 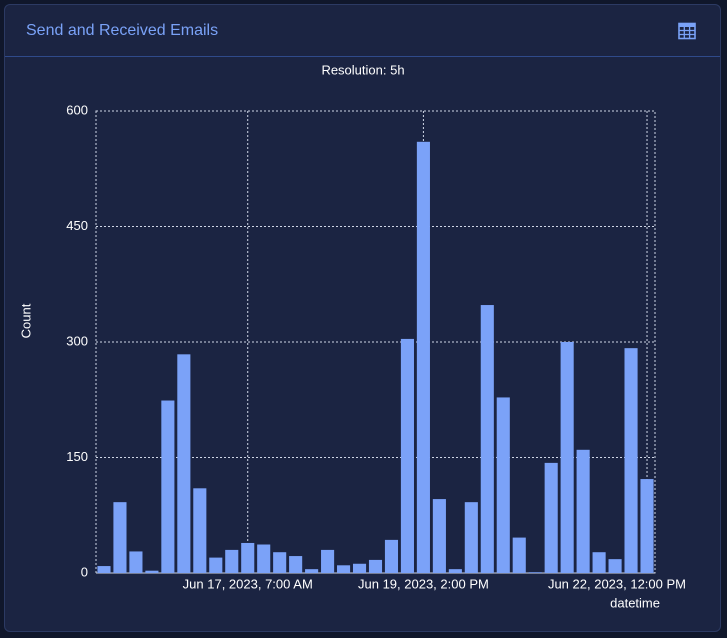 I want to click on panel-title: Send and Received Emails, so click(x=122, y=30).